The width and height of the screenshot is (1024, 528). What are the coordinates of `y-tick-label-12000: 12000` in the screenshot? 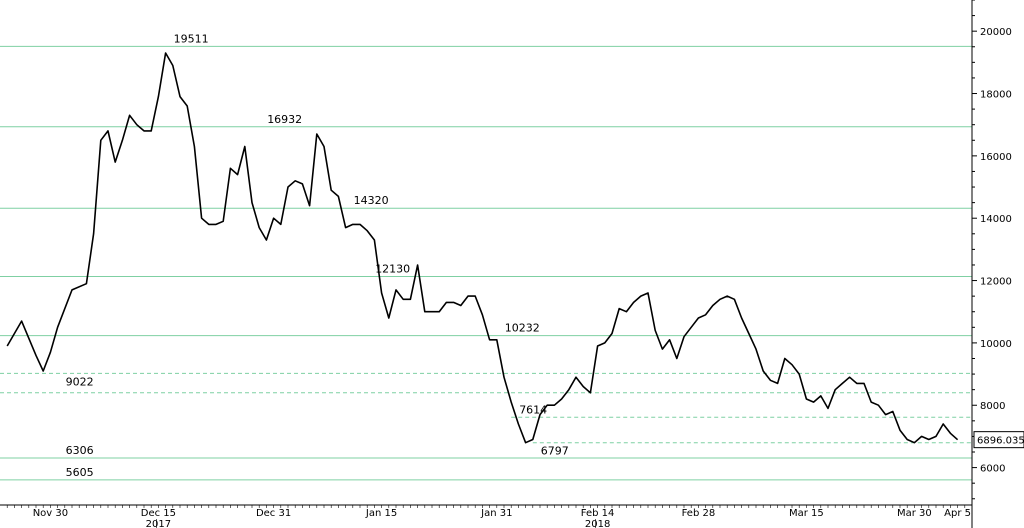 It's located at (996, 282).